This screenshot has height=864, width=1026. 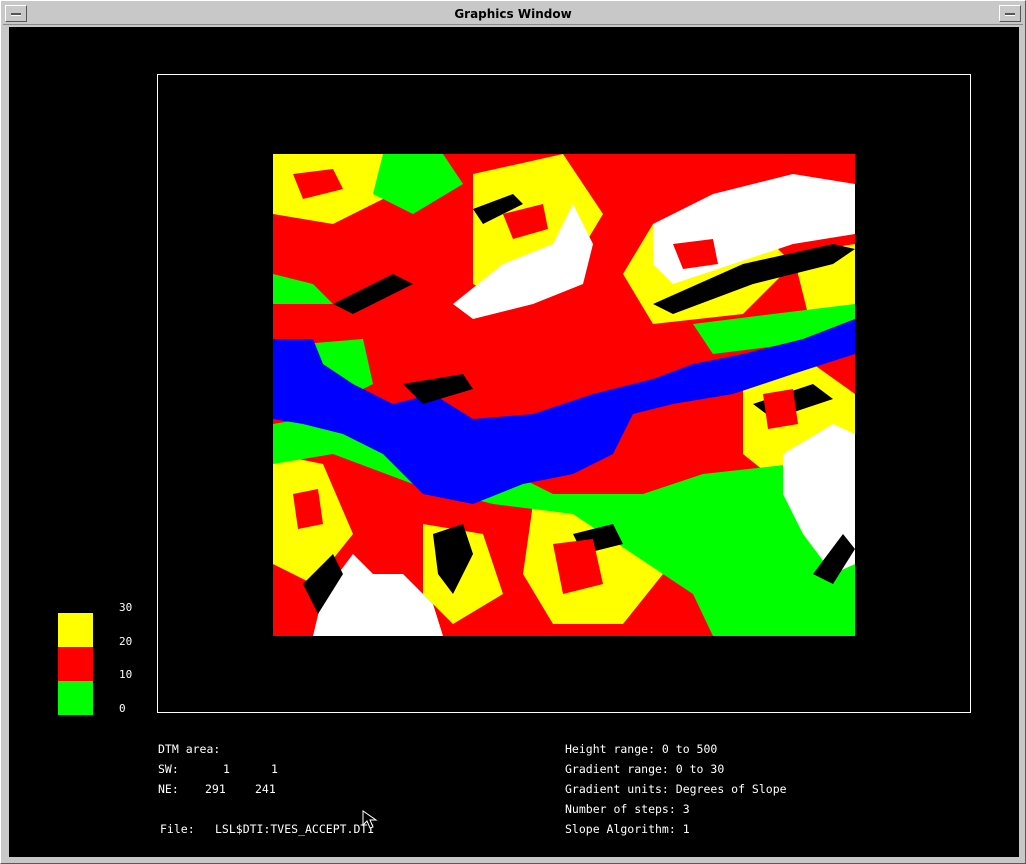 What do you see at coordinates (75, 630) in the screenshot?
I see `legend-swatch-steep` at bounding box center [75, 630].